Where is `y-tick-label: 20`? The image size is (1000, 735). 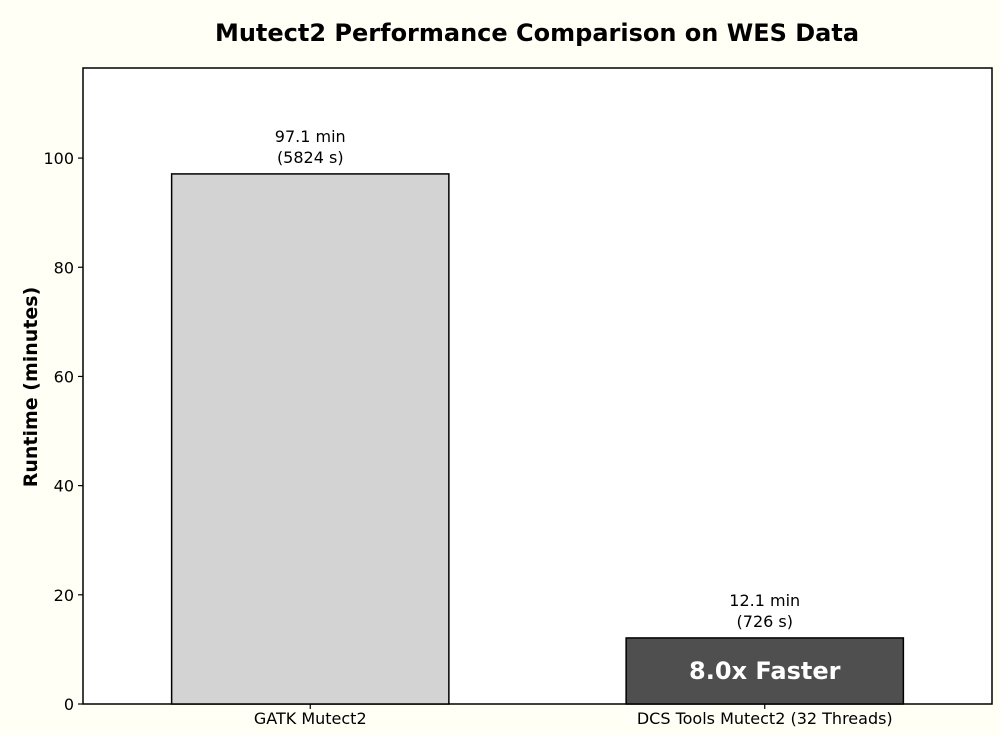
y-tick-label: 20 is located at coordinates (64, 595).